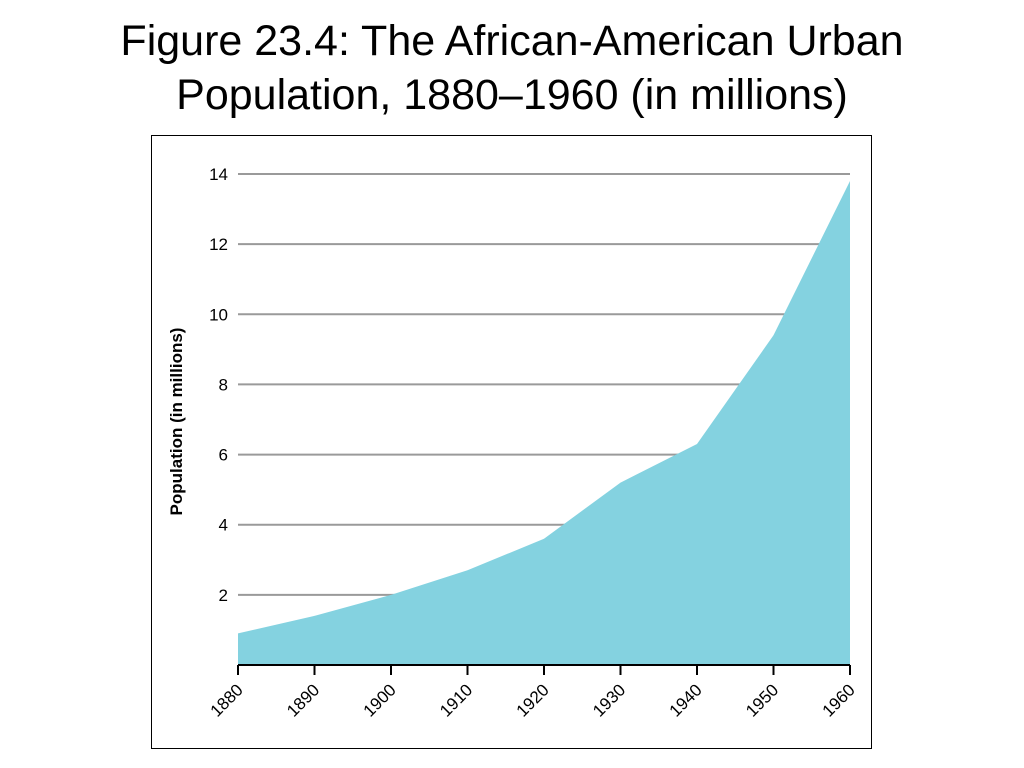  Describe the element at coordinates (512, 41) in the screenshot. I see `title-line-1: Figure 23.4: The African-American Urban` at that location.